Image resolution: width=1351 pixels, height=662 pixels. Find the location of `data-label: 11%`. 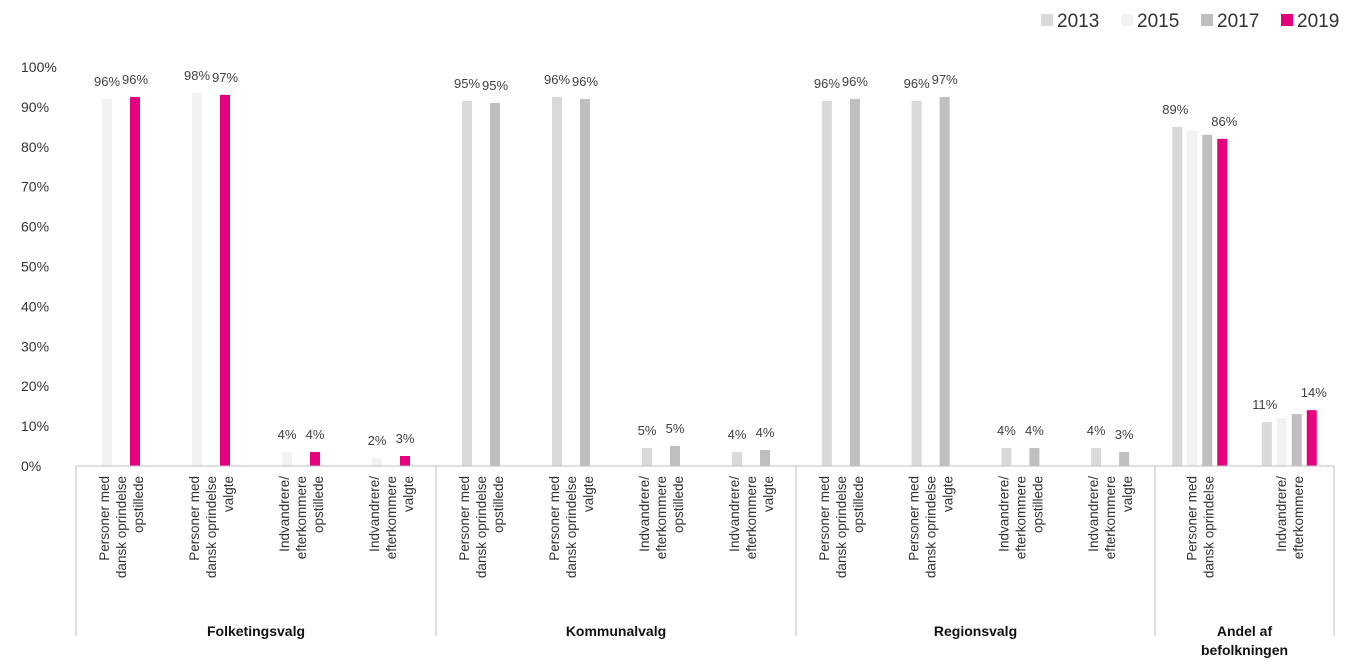

data-label: 11% is located at coordinates (1264, 404).